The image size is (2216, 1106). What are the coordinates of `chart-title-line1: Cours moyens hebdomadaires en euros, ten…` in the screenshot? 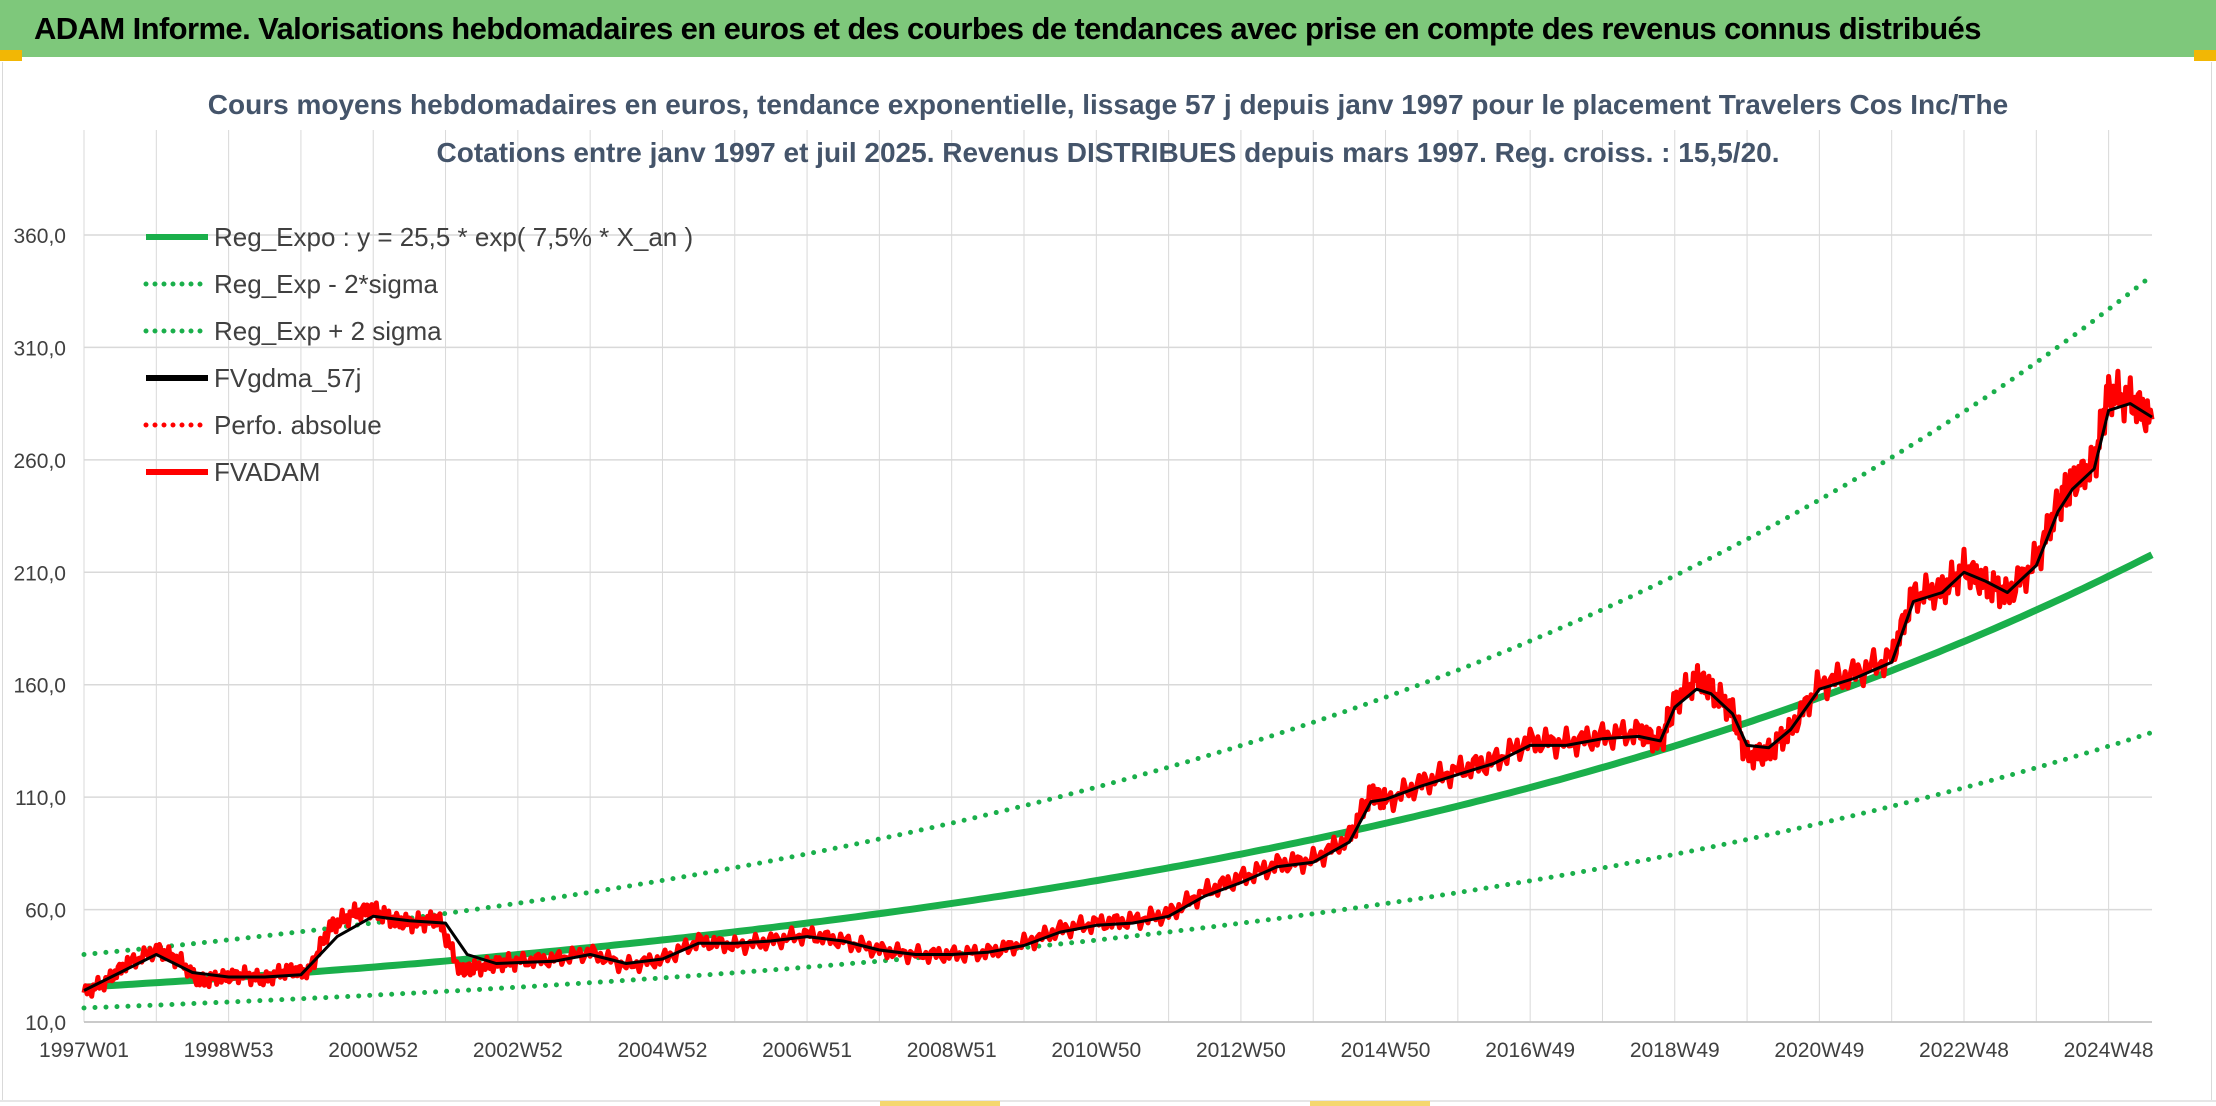 It's located at (1108, 104).